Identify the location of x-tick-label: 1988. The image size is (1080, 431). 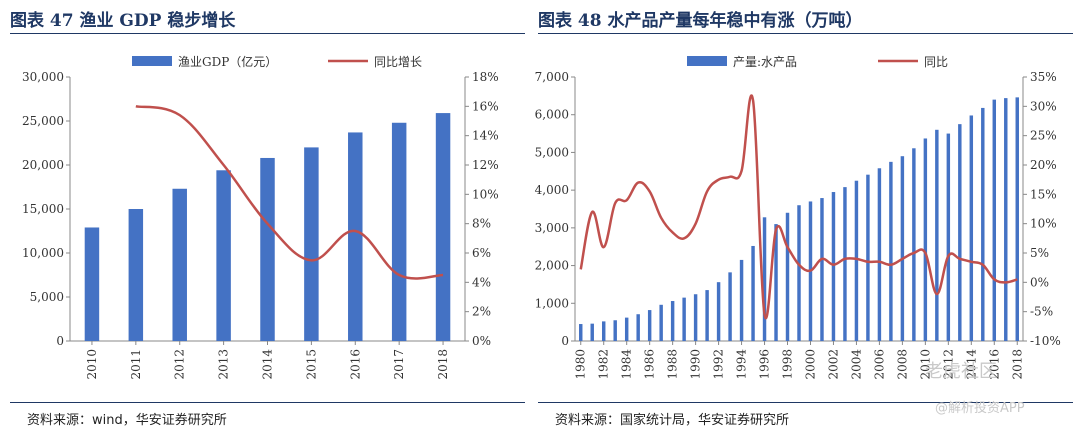
(673, 364).